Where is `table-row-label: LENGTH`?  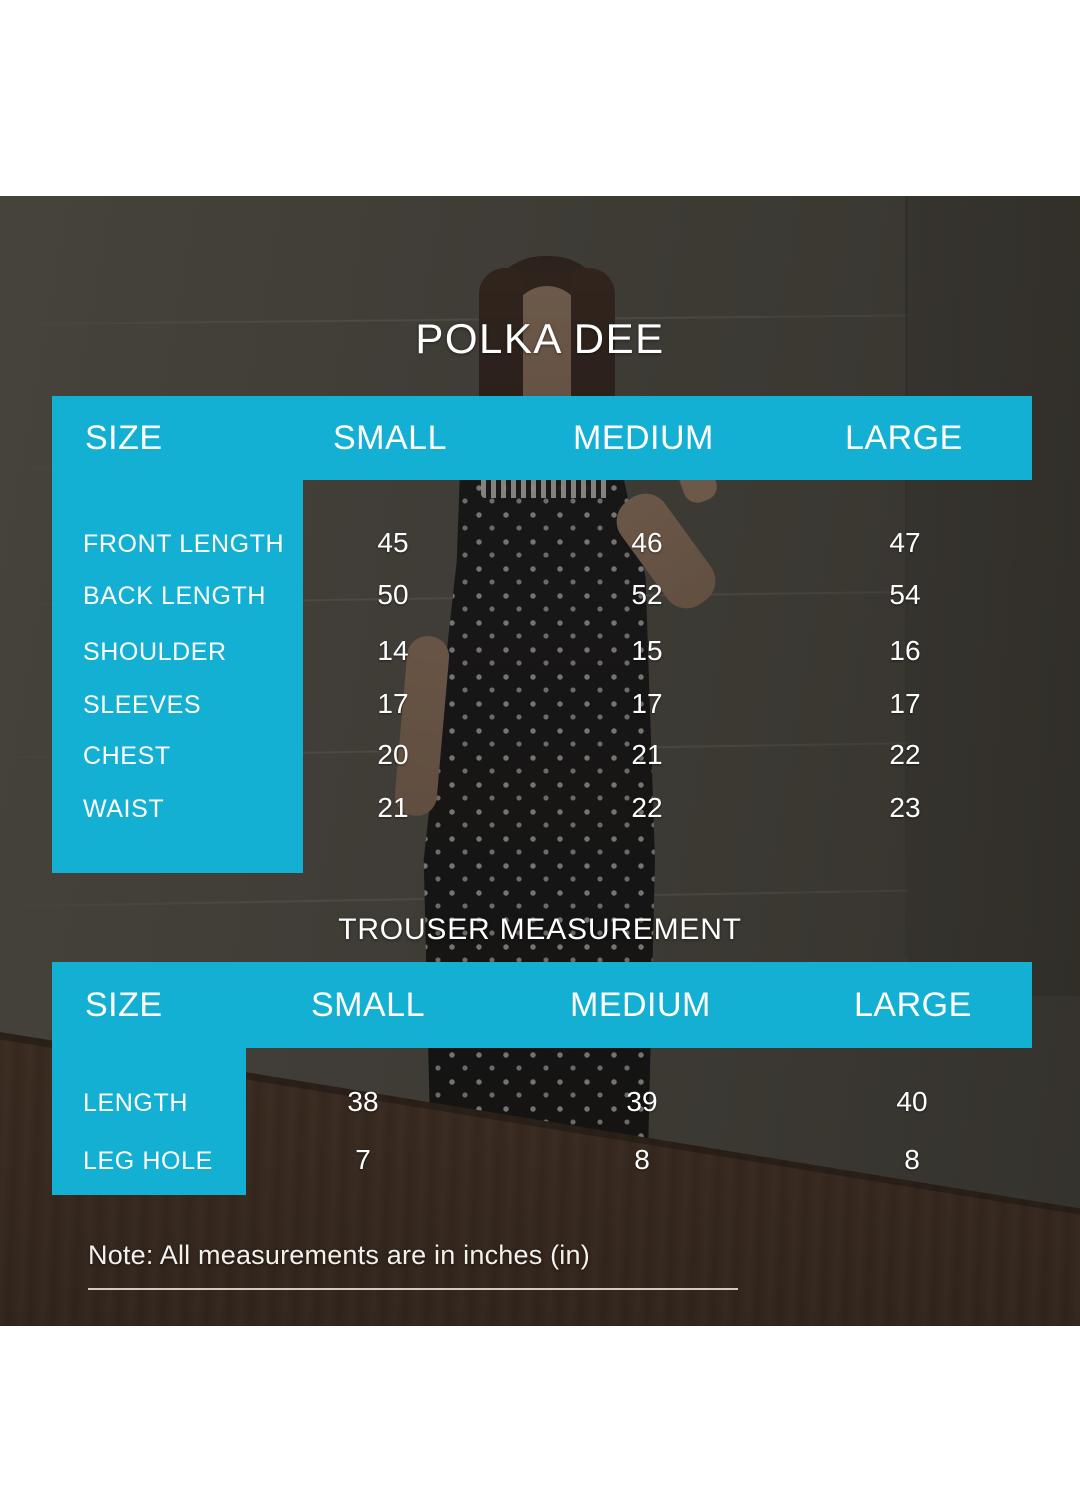 table-row-label: LENGTH is located at coordinates (136, 1103).